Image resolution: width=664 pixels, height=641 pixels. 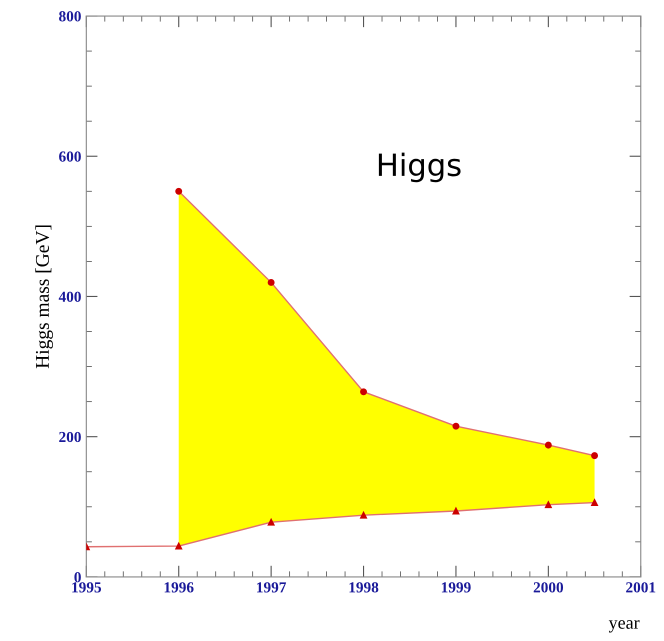 I want to click on x-tick-label: 2001, so click(x=641, y=587).